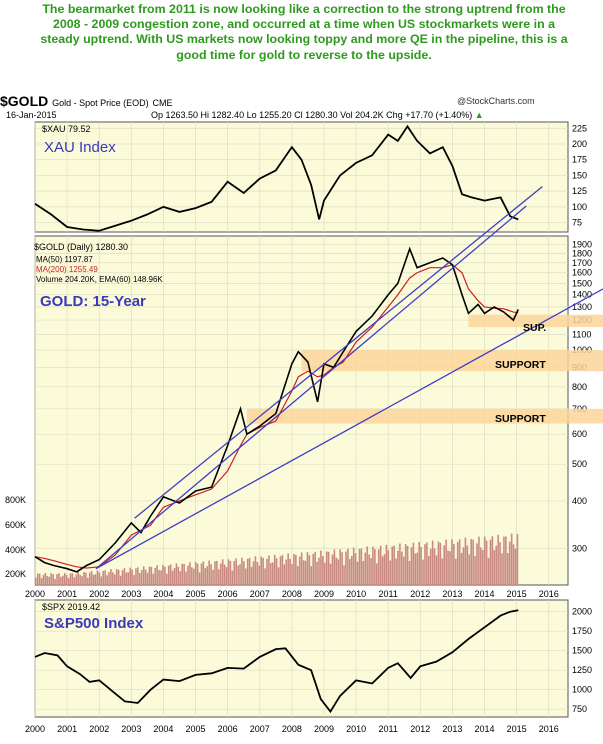  I want to click on gold-ytick-label: 1400, so click(582, 295).